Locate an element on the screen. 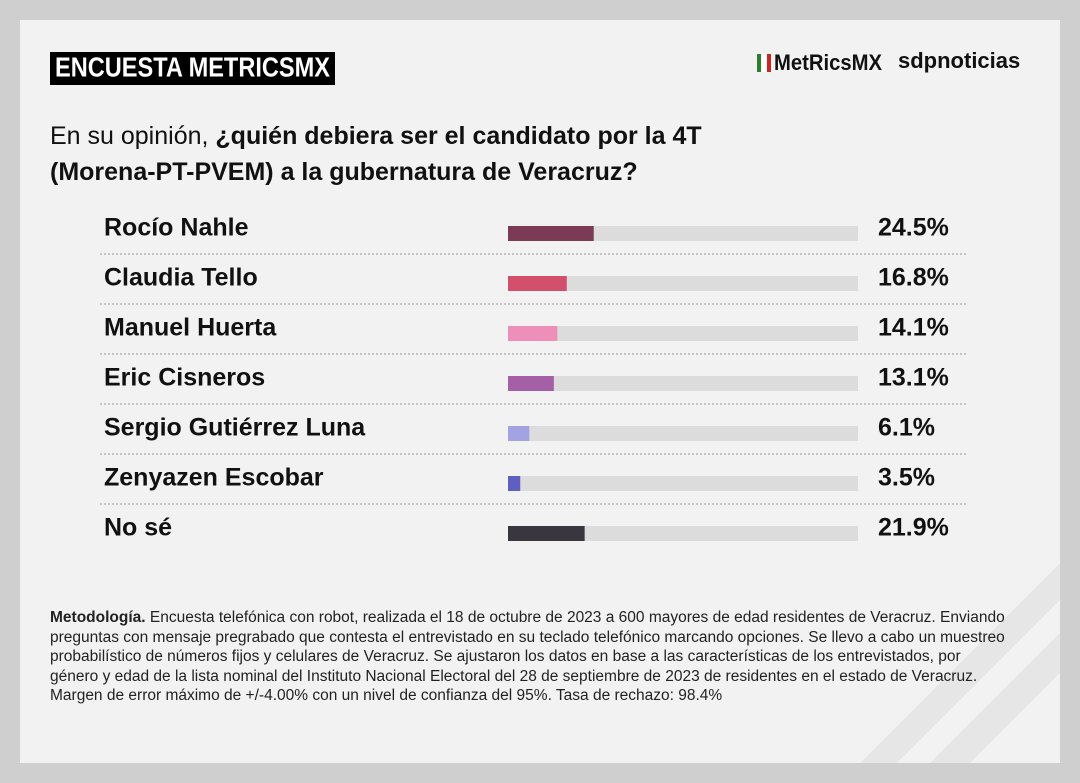 The image size is (1080, 783). value-label: 16.8% is located at coordinates (913, 278).